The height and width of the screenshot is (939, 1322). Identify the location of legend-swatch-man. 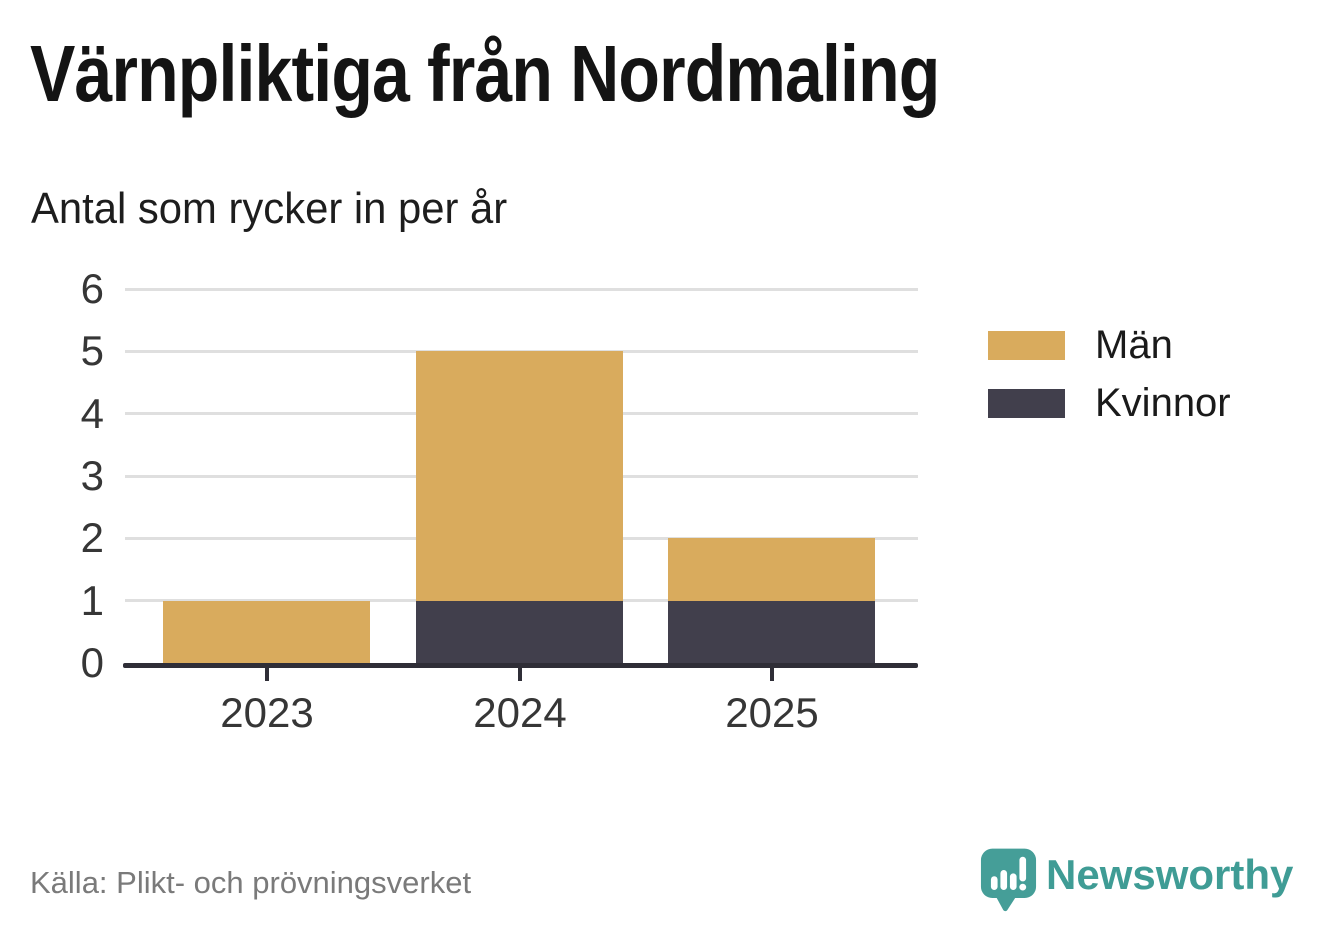
(1026, 345).